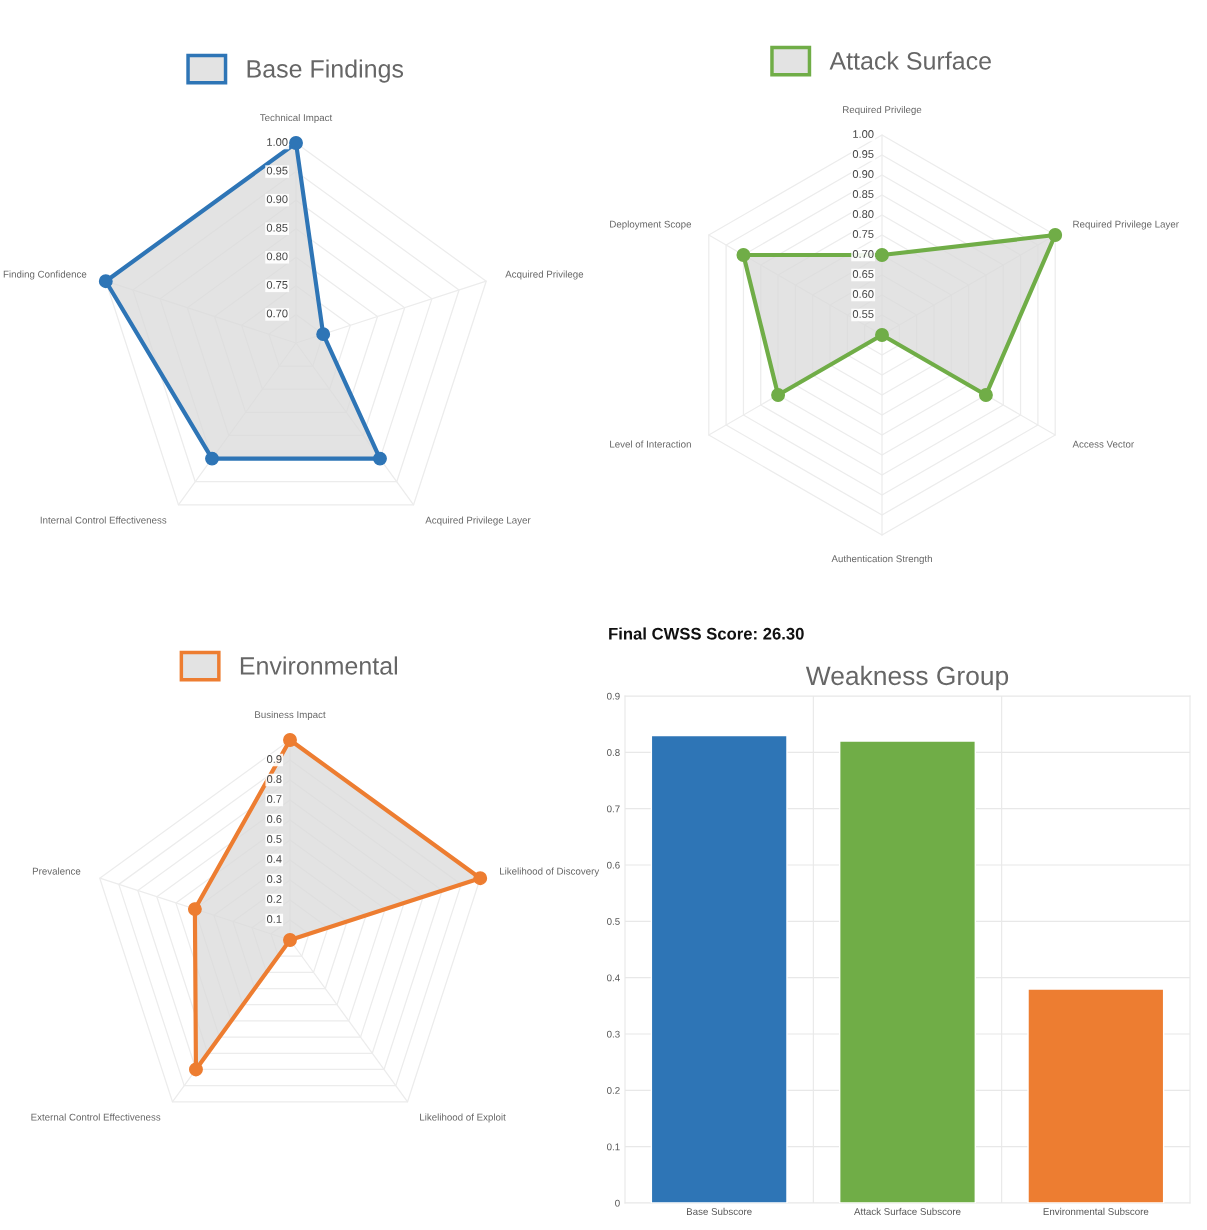 This screenshot has width=1207, height=1230. Describe the element at coordinates (650, 444) in the screenshot. I see `spoke-label: Level of Interaction` at that location.